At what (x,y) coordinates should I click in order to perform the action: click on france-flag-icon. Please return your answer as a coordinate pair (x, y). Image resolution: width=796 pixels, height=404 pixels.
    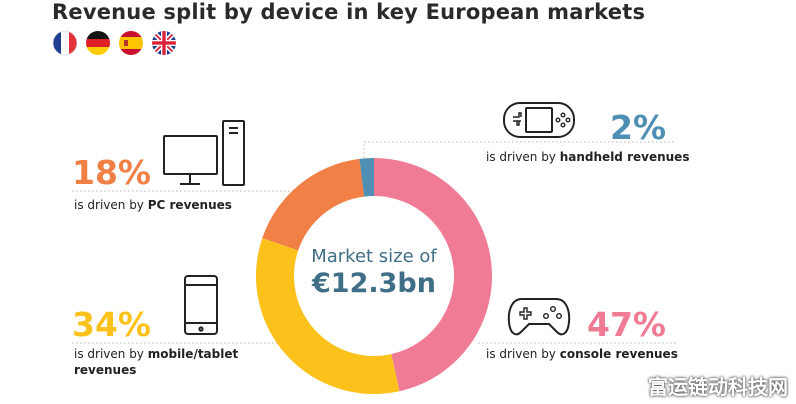
    Looking at the image, I should click on (65, 43).